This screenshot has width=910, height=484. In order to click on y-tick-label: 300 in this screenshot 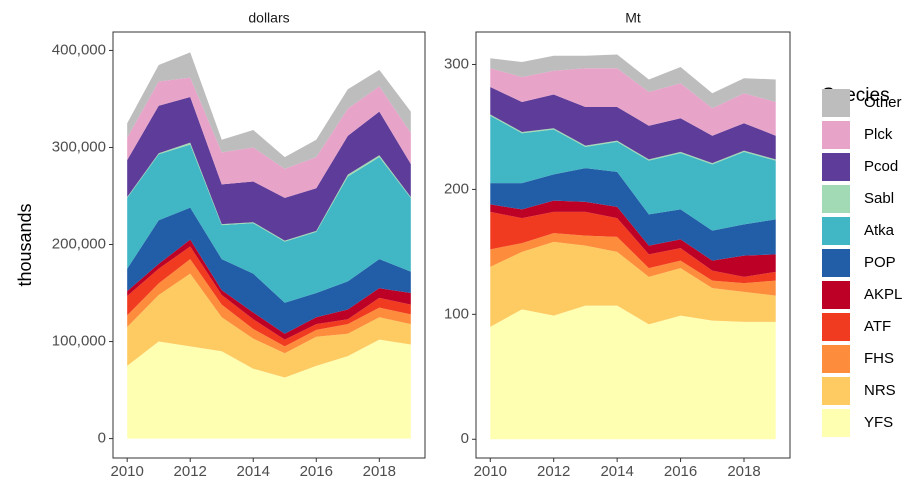, I will do `click(456, 63)`.